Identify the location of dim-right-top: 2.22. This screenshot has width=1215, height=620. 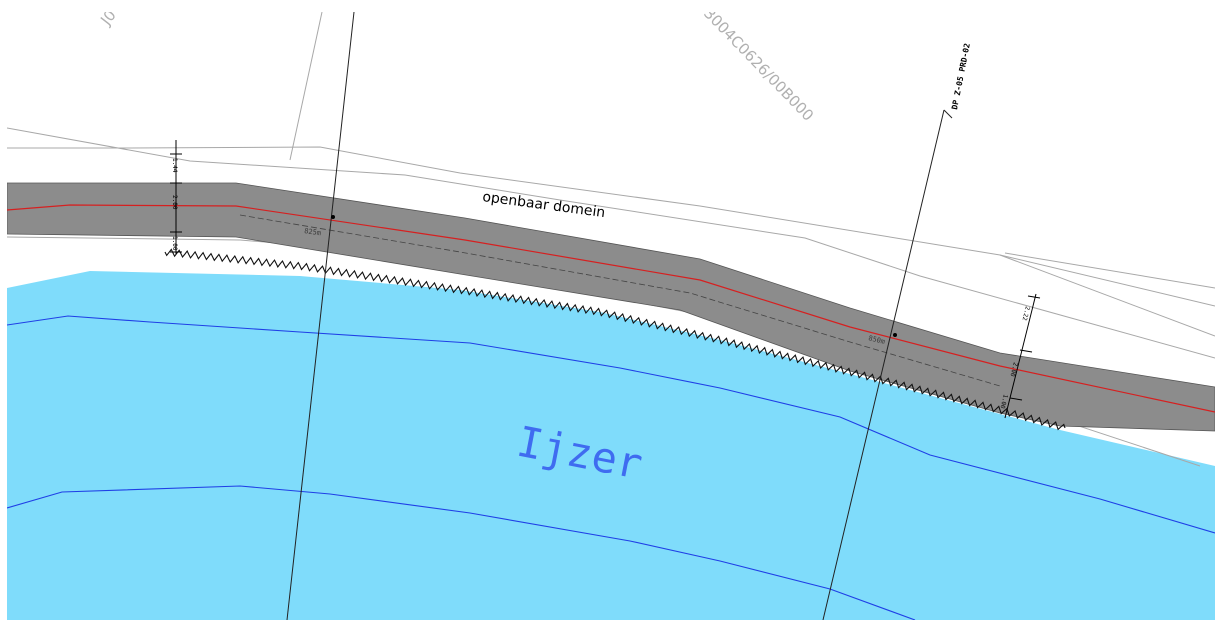
(1025, 314).